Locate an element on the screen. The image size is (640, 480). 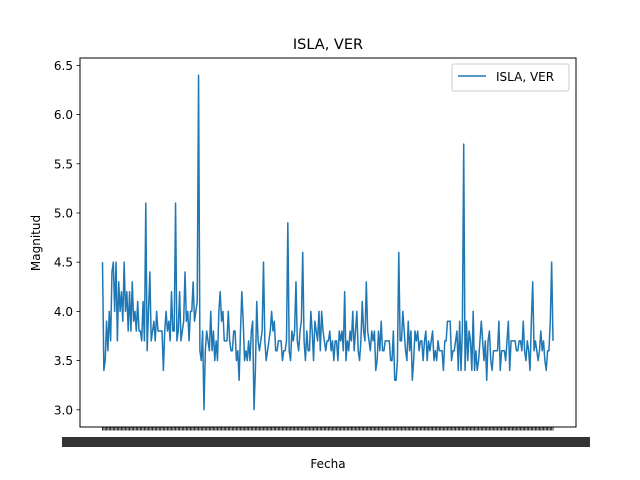
y-tick-label: 4.5 is located at coordinates (63, 263).